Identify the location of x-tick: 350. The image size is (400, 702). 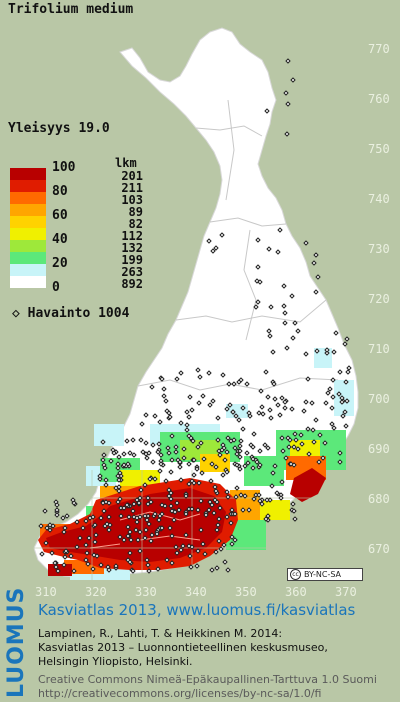
(246, 592).